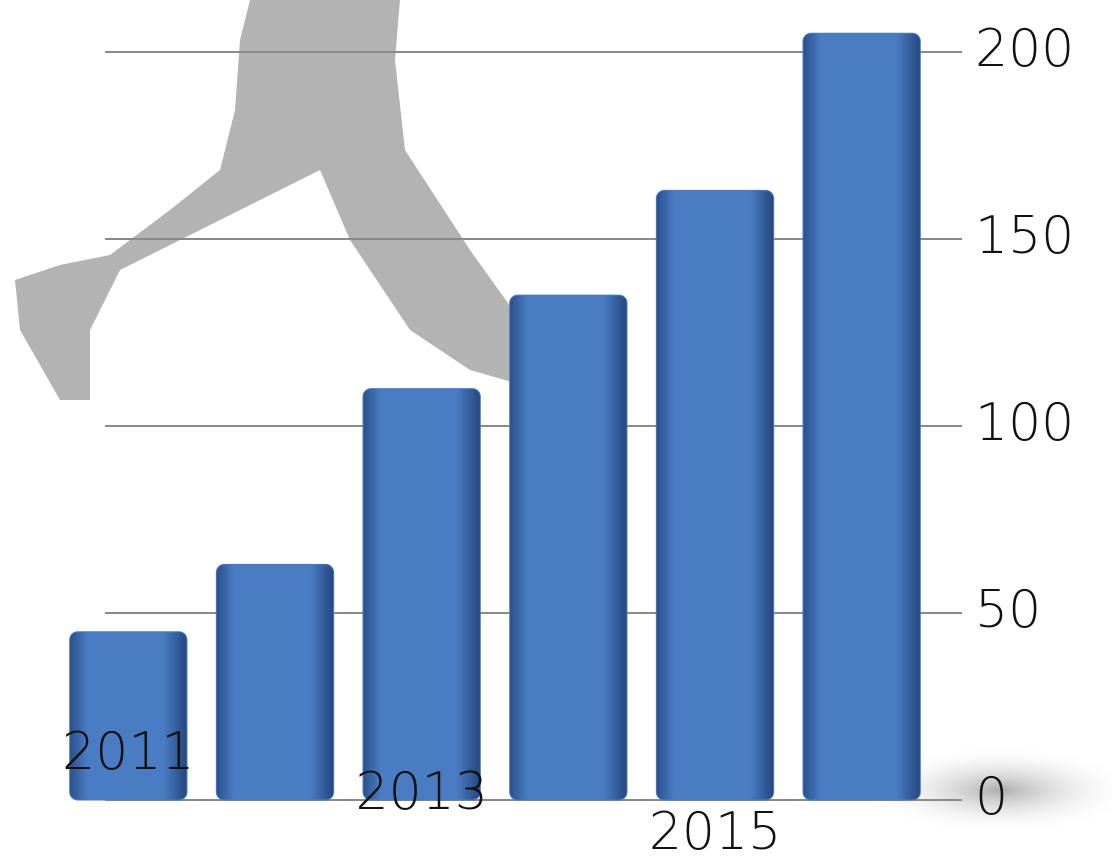  What do you see at coordinates (715, 830) in the screenshot?
I see `x-tick-label: 2015` at bounding box center [715, 830].